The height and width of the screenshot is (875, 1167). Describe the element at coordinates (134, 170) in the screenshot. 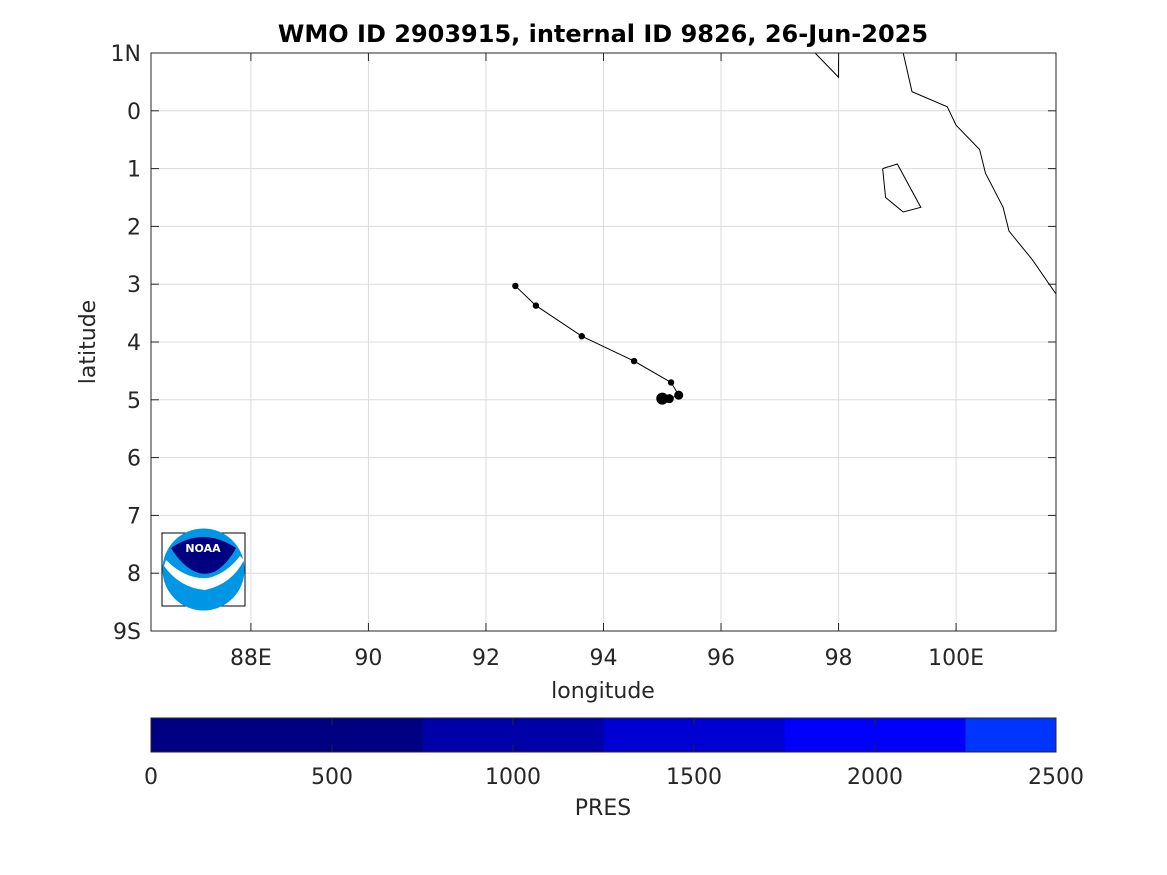

I see `y-tick-label: 1` at that location.